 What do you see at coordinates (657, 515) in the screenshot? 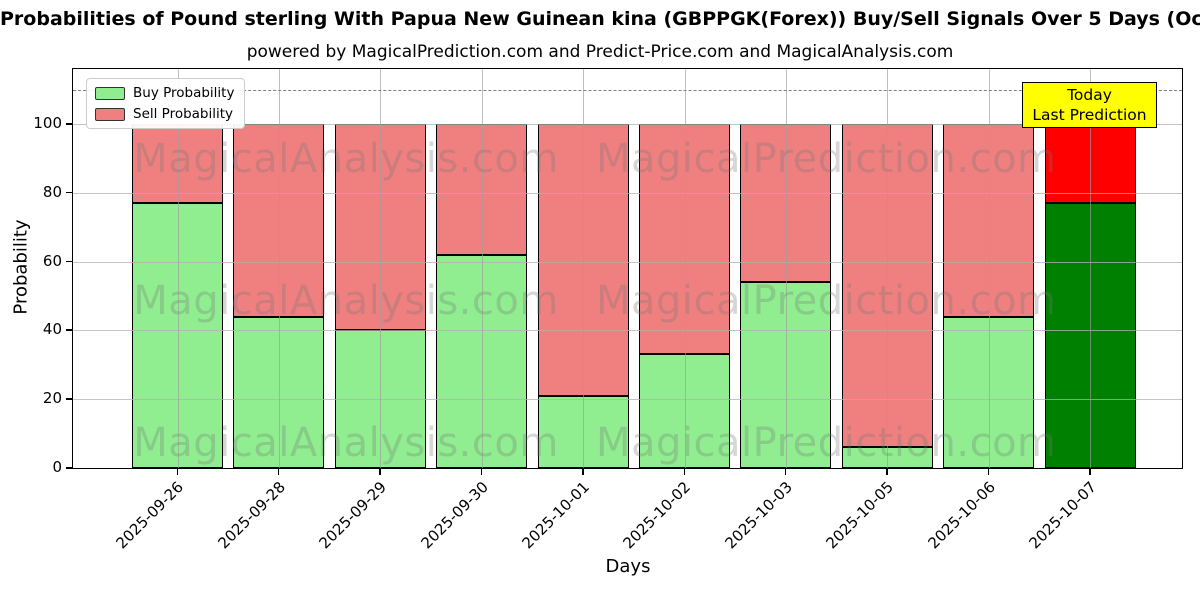
I see `x-tick-label: 2025-10-02` at bounding box center [657, 515].